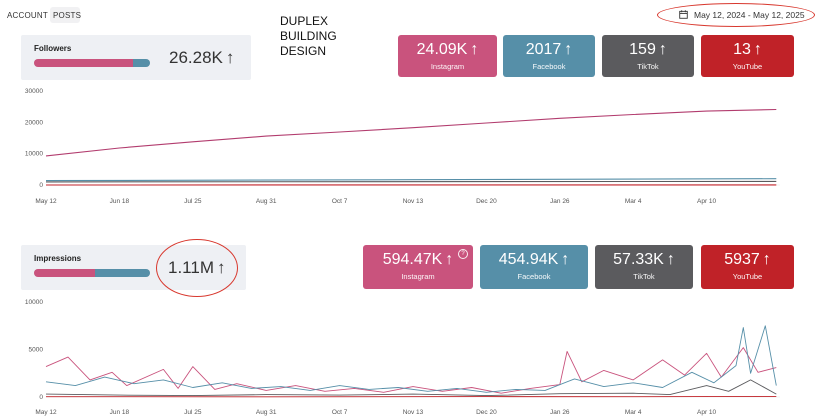 The width and height of the screenshot is (816, 420). Describe the element at coordinates (412, 259) in the screenshot. I see `impressions-instagram-value: 594.47K` at that location.